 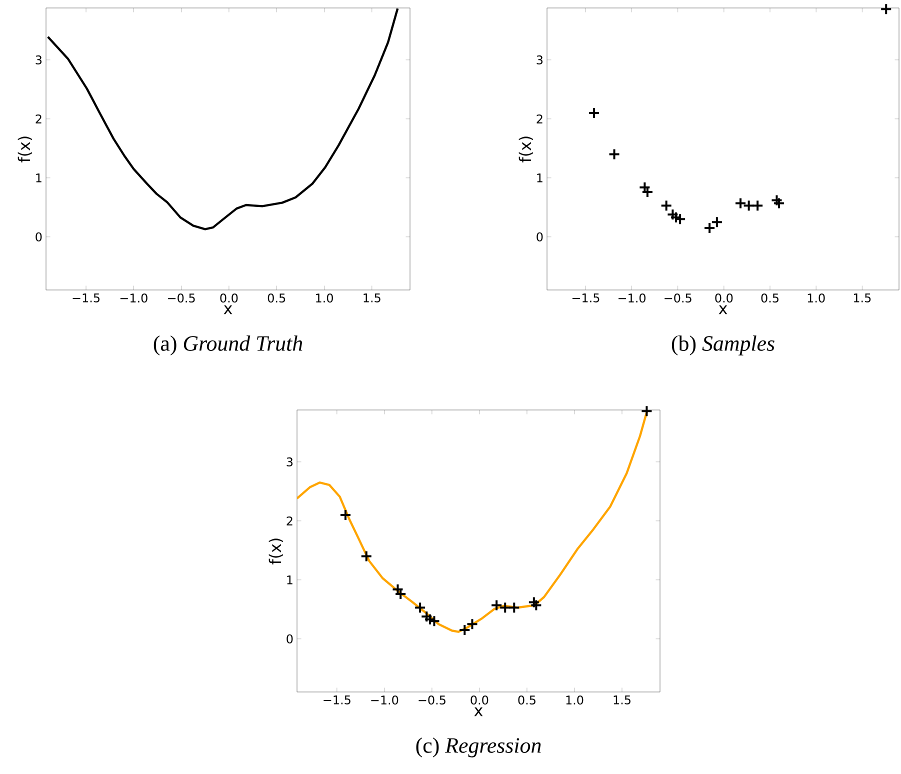 What do you see at coordinates (478, 747) in the screenshot?
I see `text: (c) Regression` at bounding box center [478, 747].